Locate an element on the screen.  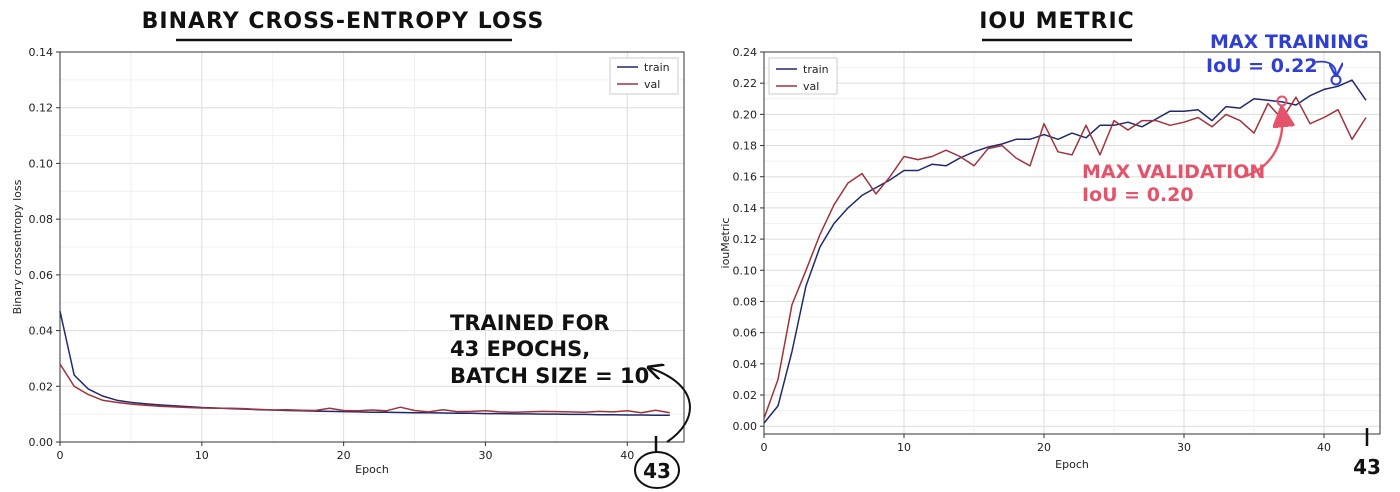
iou-chart-x-ticks: 0 10 20 30 40 is located at coordinates (1046, 444).